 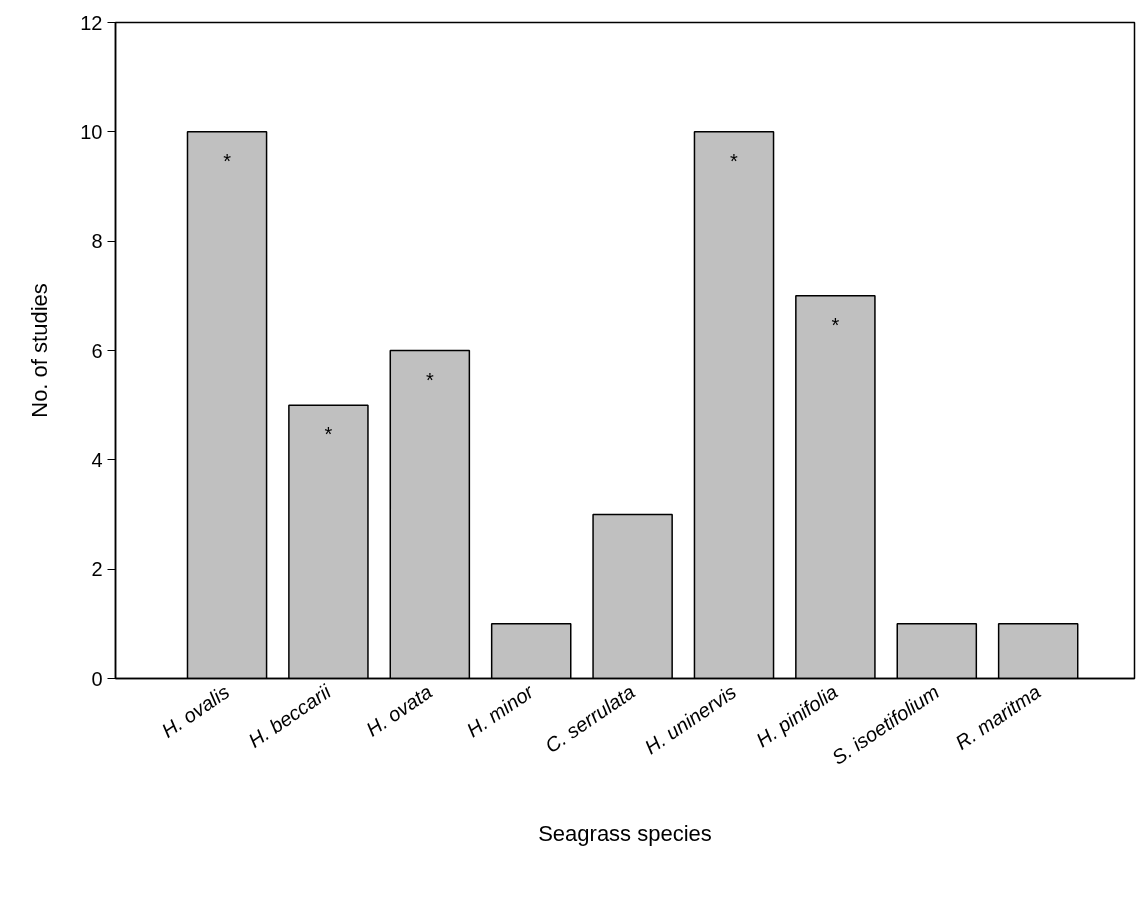 What do you see at coordinates (399, 710) in the screenshot?
I see `x-tick-label: H. ovata` at bounding box center [399, 710].